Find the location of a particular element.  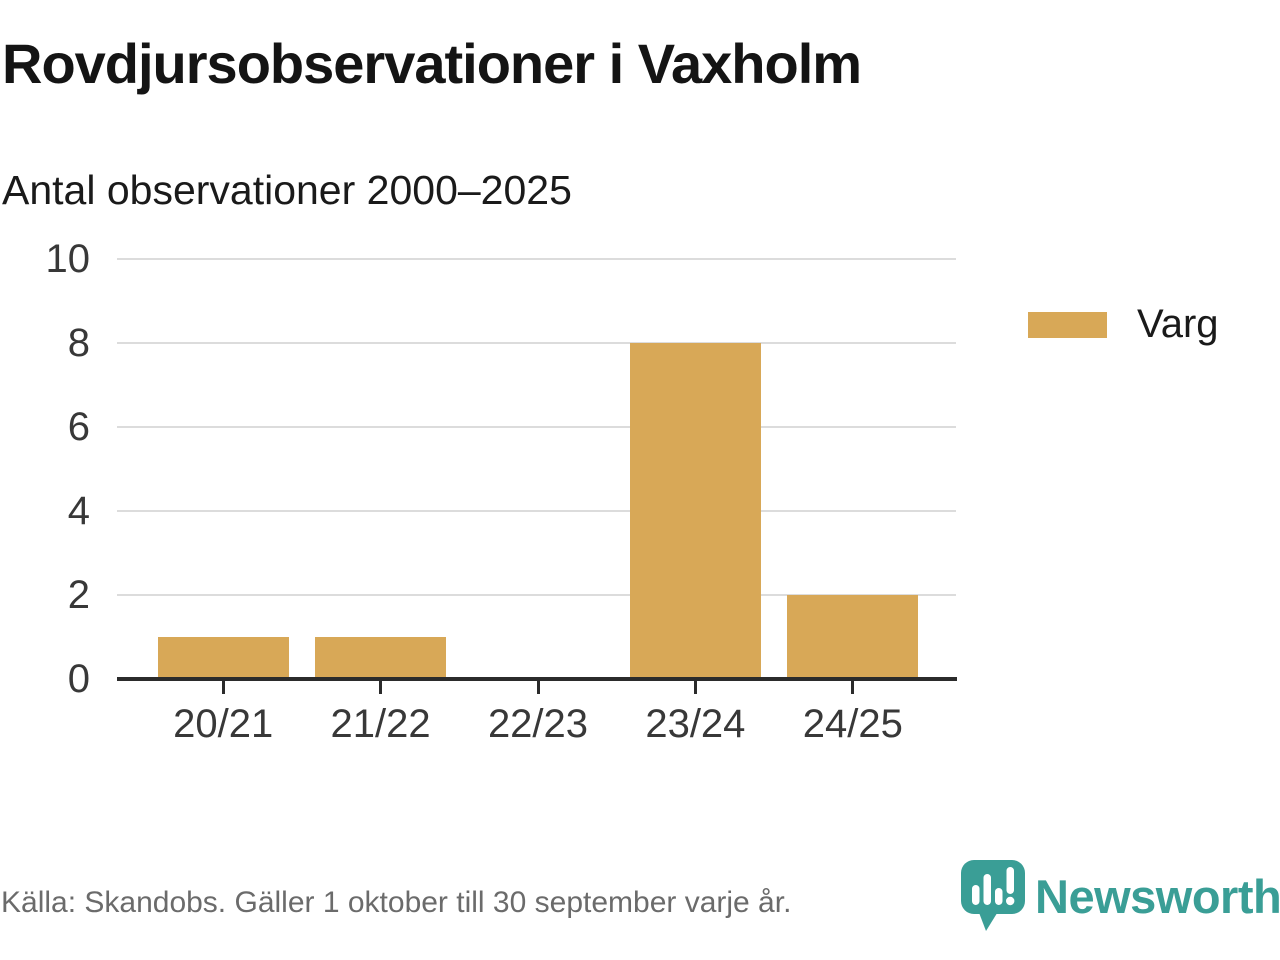

newsworthy-logo: Newsworthy is located at coordinates (1120, 897).